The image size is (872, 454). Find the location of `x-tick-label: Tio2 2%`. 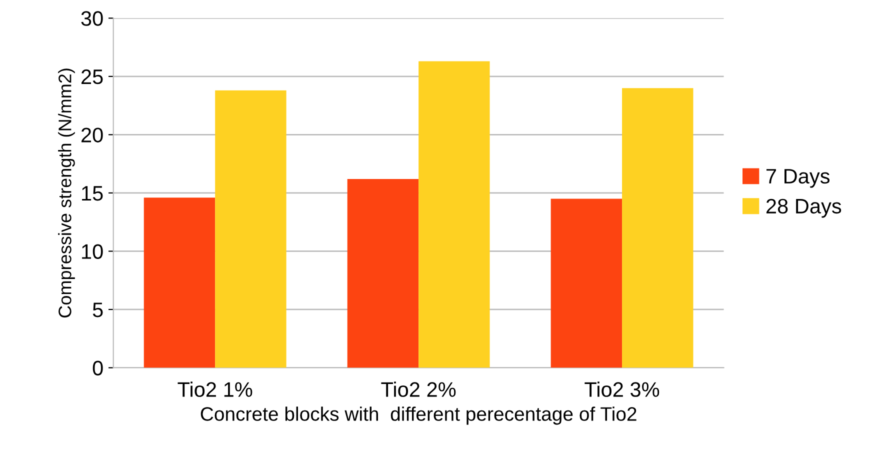

x-tick-label: Tio2 2% is located at coordinates (418, 389).